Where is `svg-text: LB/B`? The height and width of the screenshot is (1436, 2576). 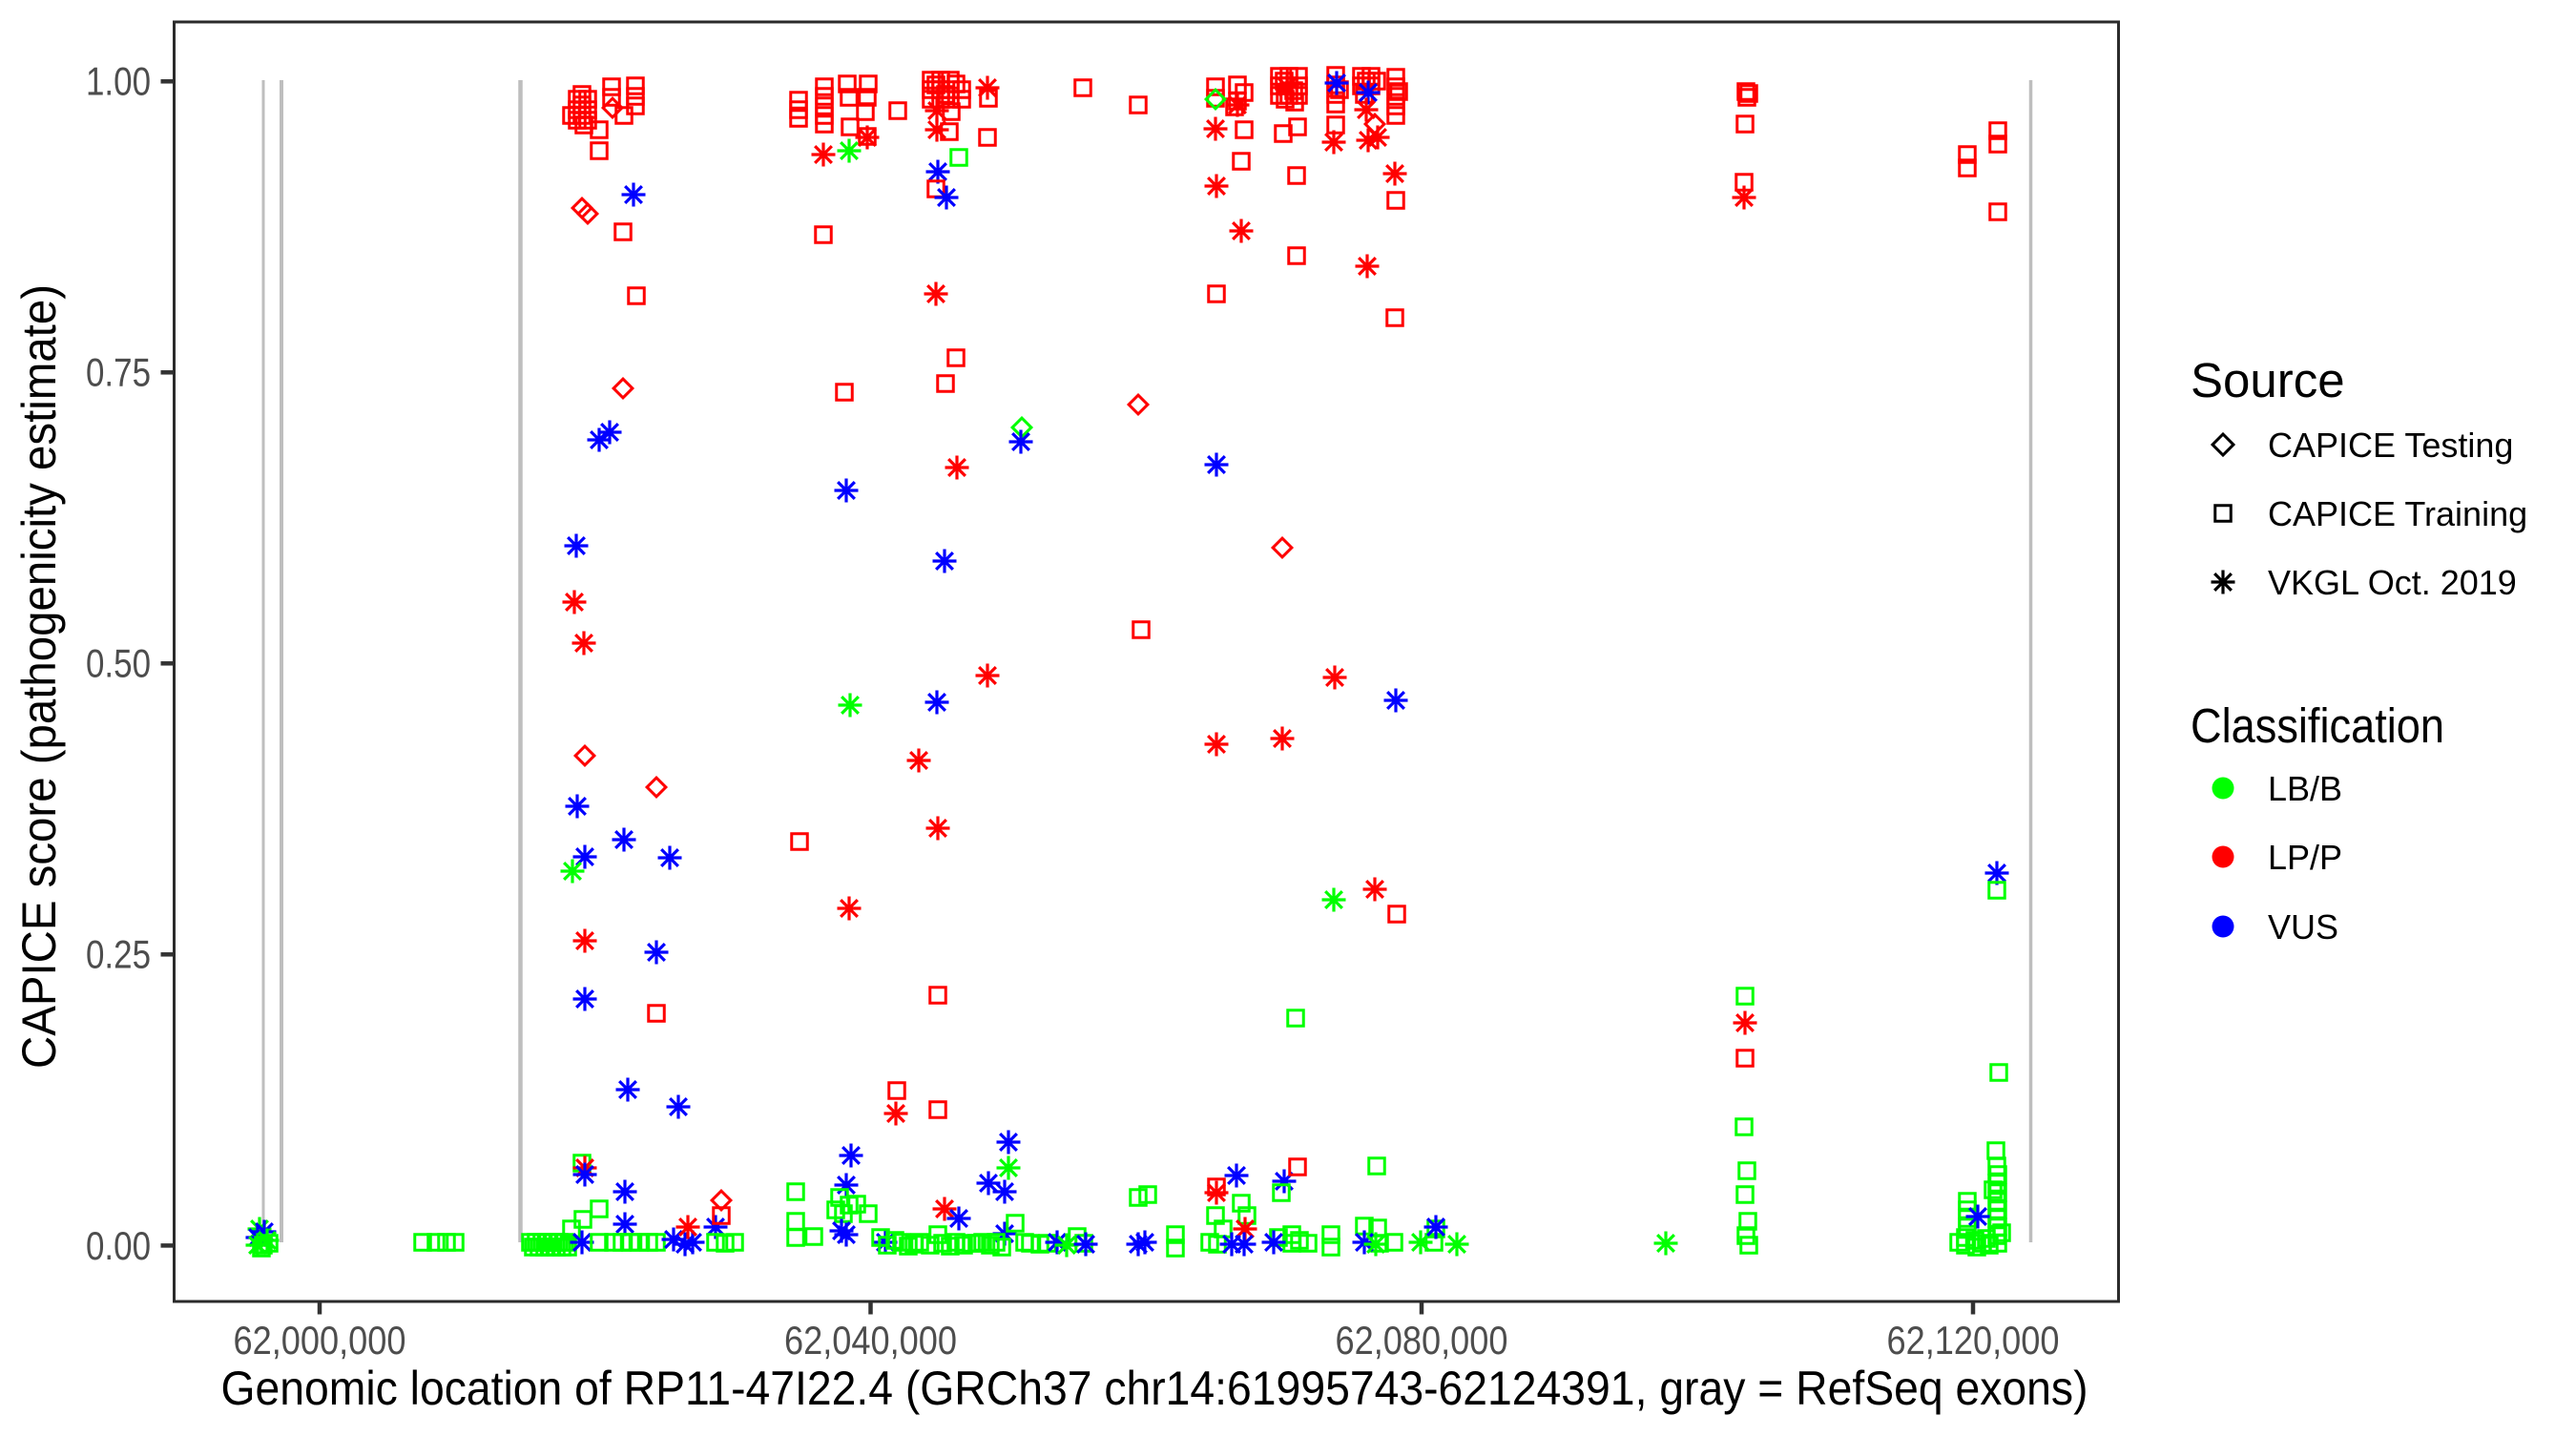 svg-text: LB/B is located at coordinates (2305, 788).